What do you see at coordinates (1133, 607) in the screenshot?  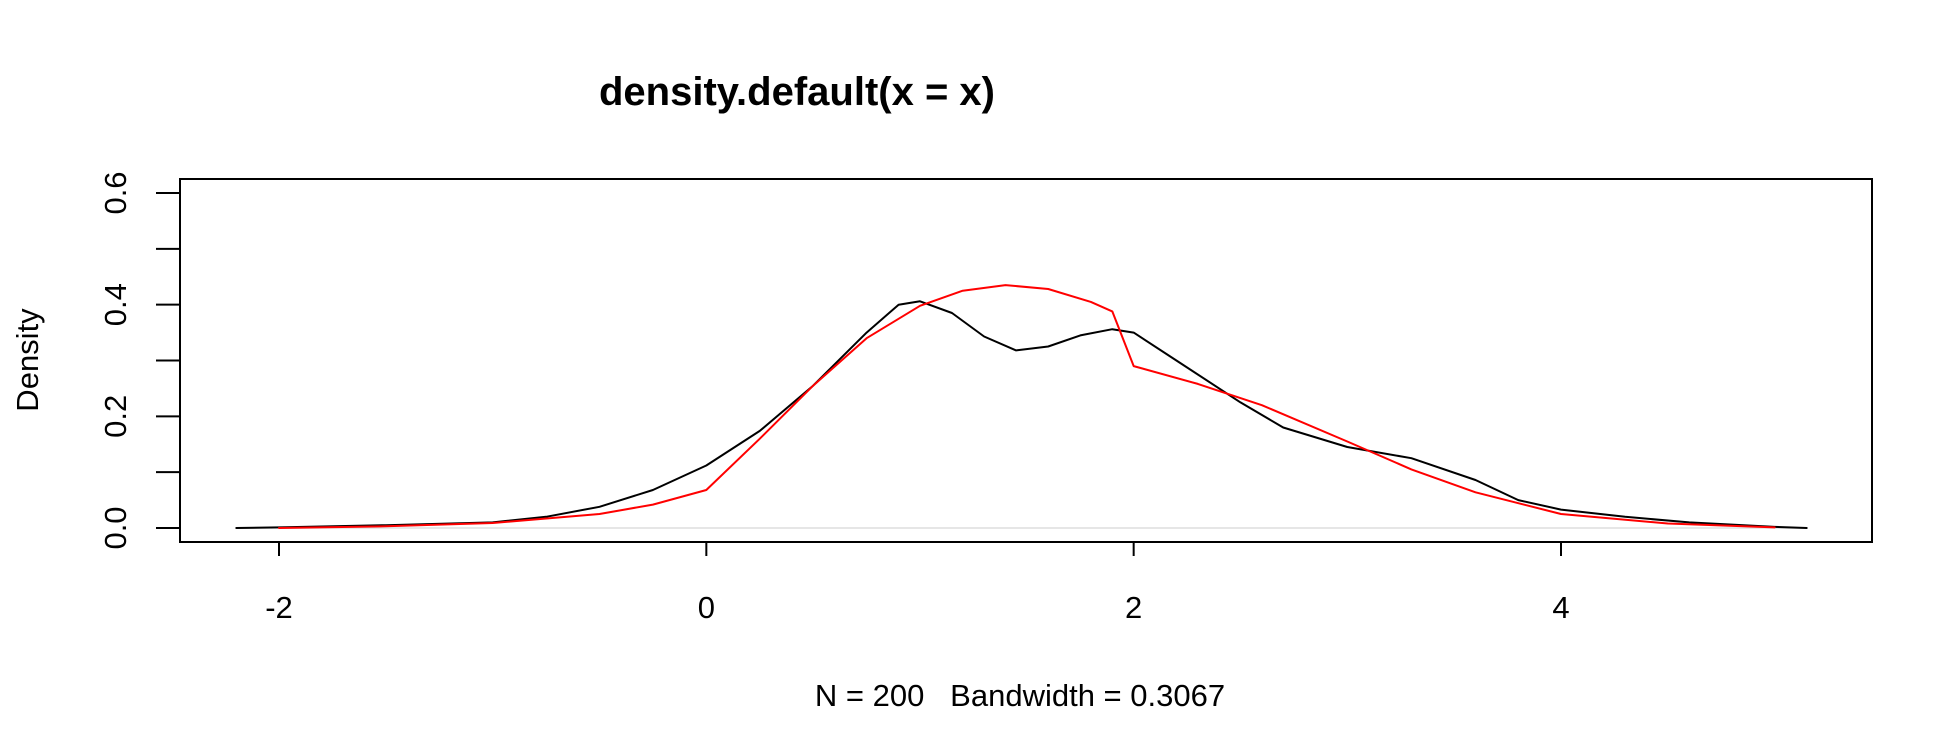 I see `x-tick-label: 2` at bounding box center [1133, 607].